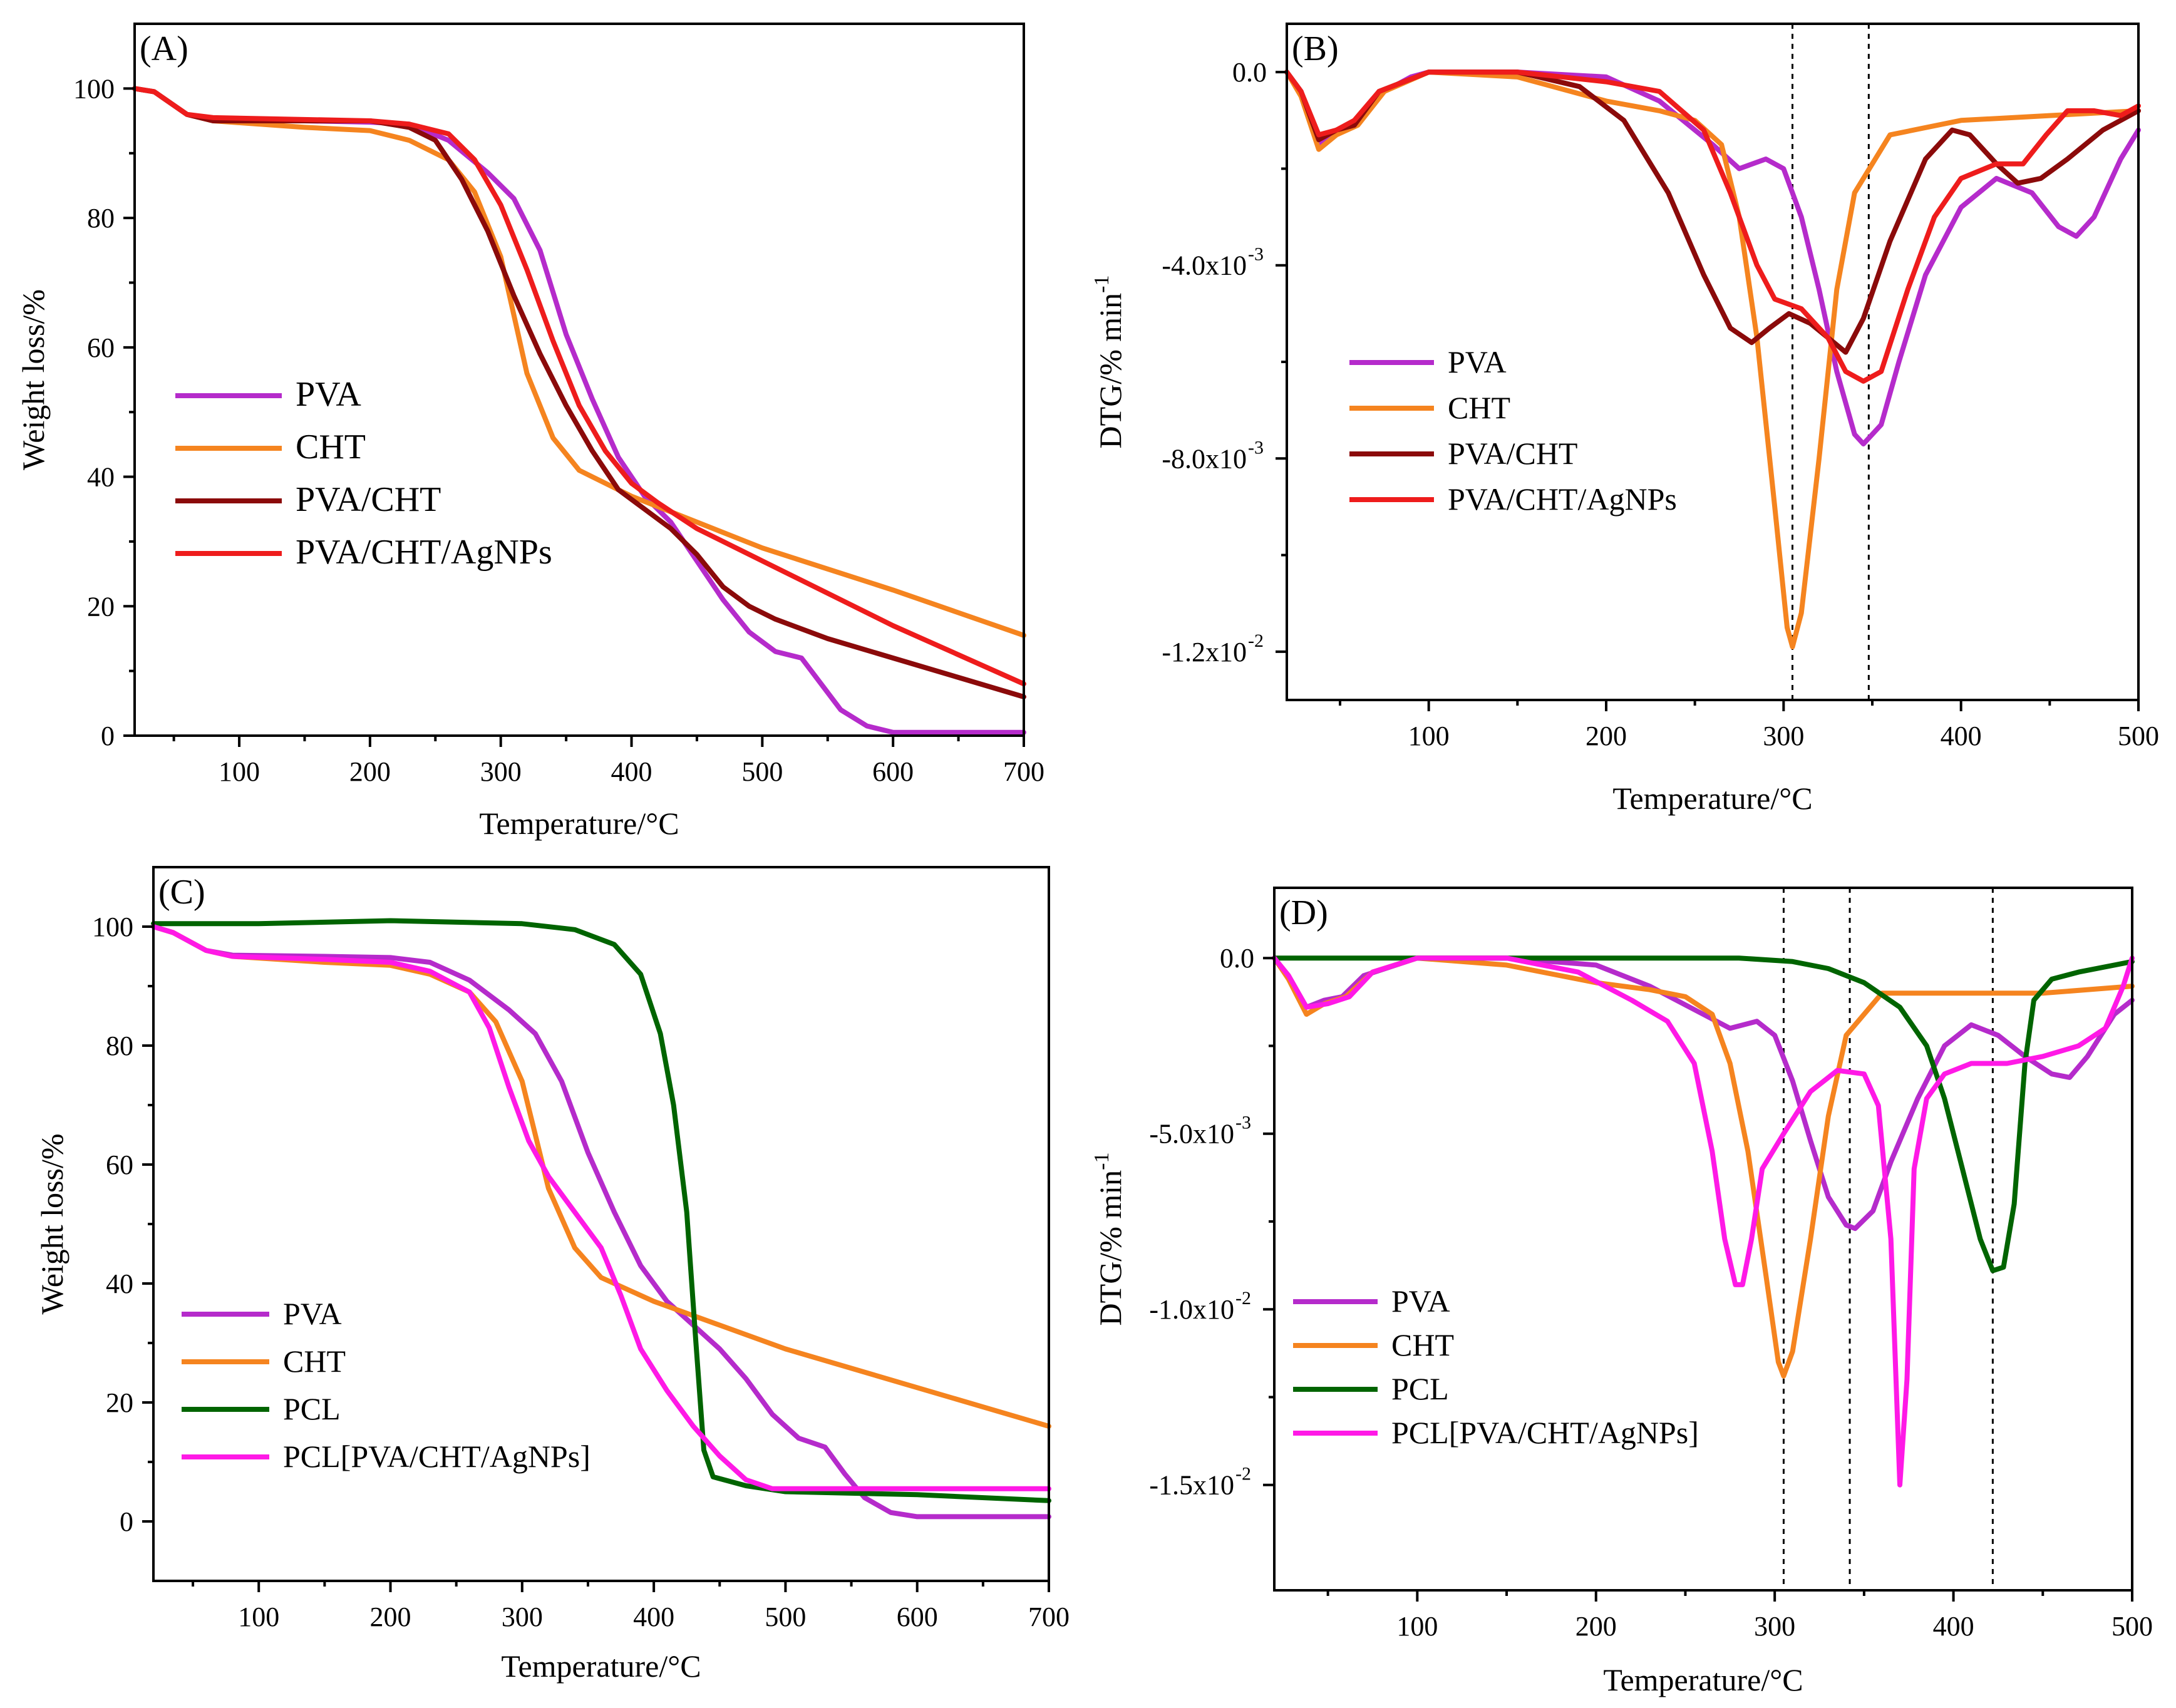  What do you see at coordinates (112, 927) in the screenshot?
I see `panel-c-y-tick-label: 100` at bounding box center [112, 927].